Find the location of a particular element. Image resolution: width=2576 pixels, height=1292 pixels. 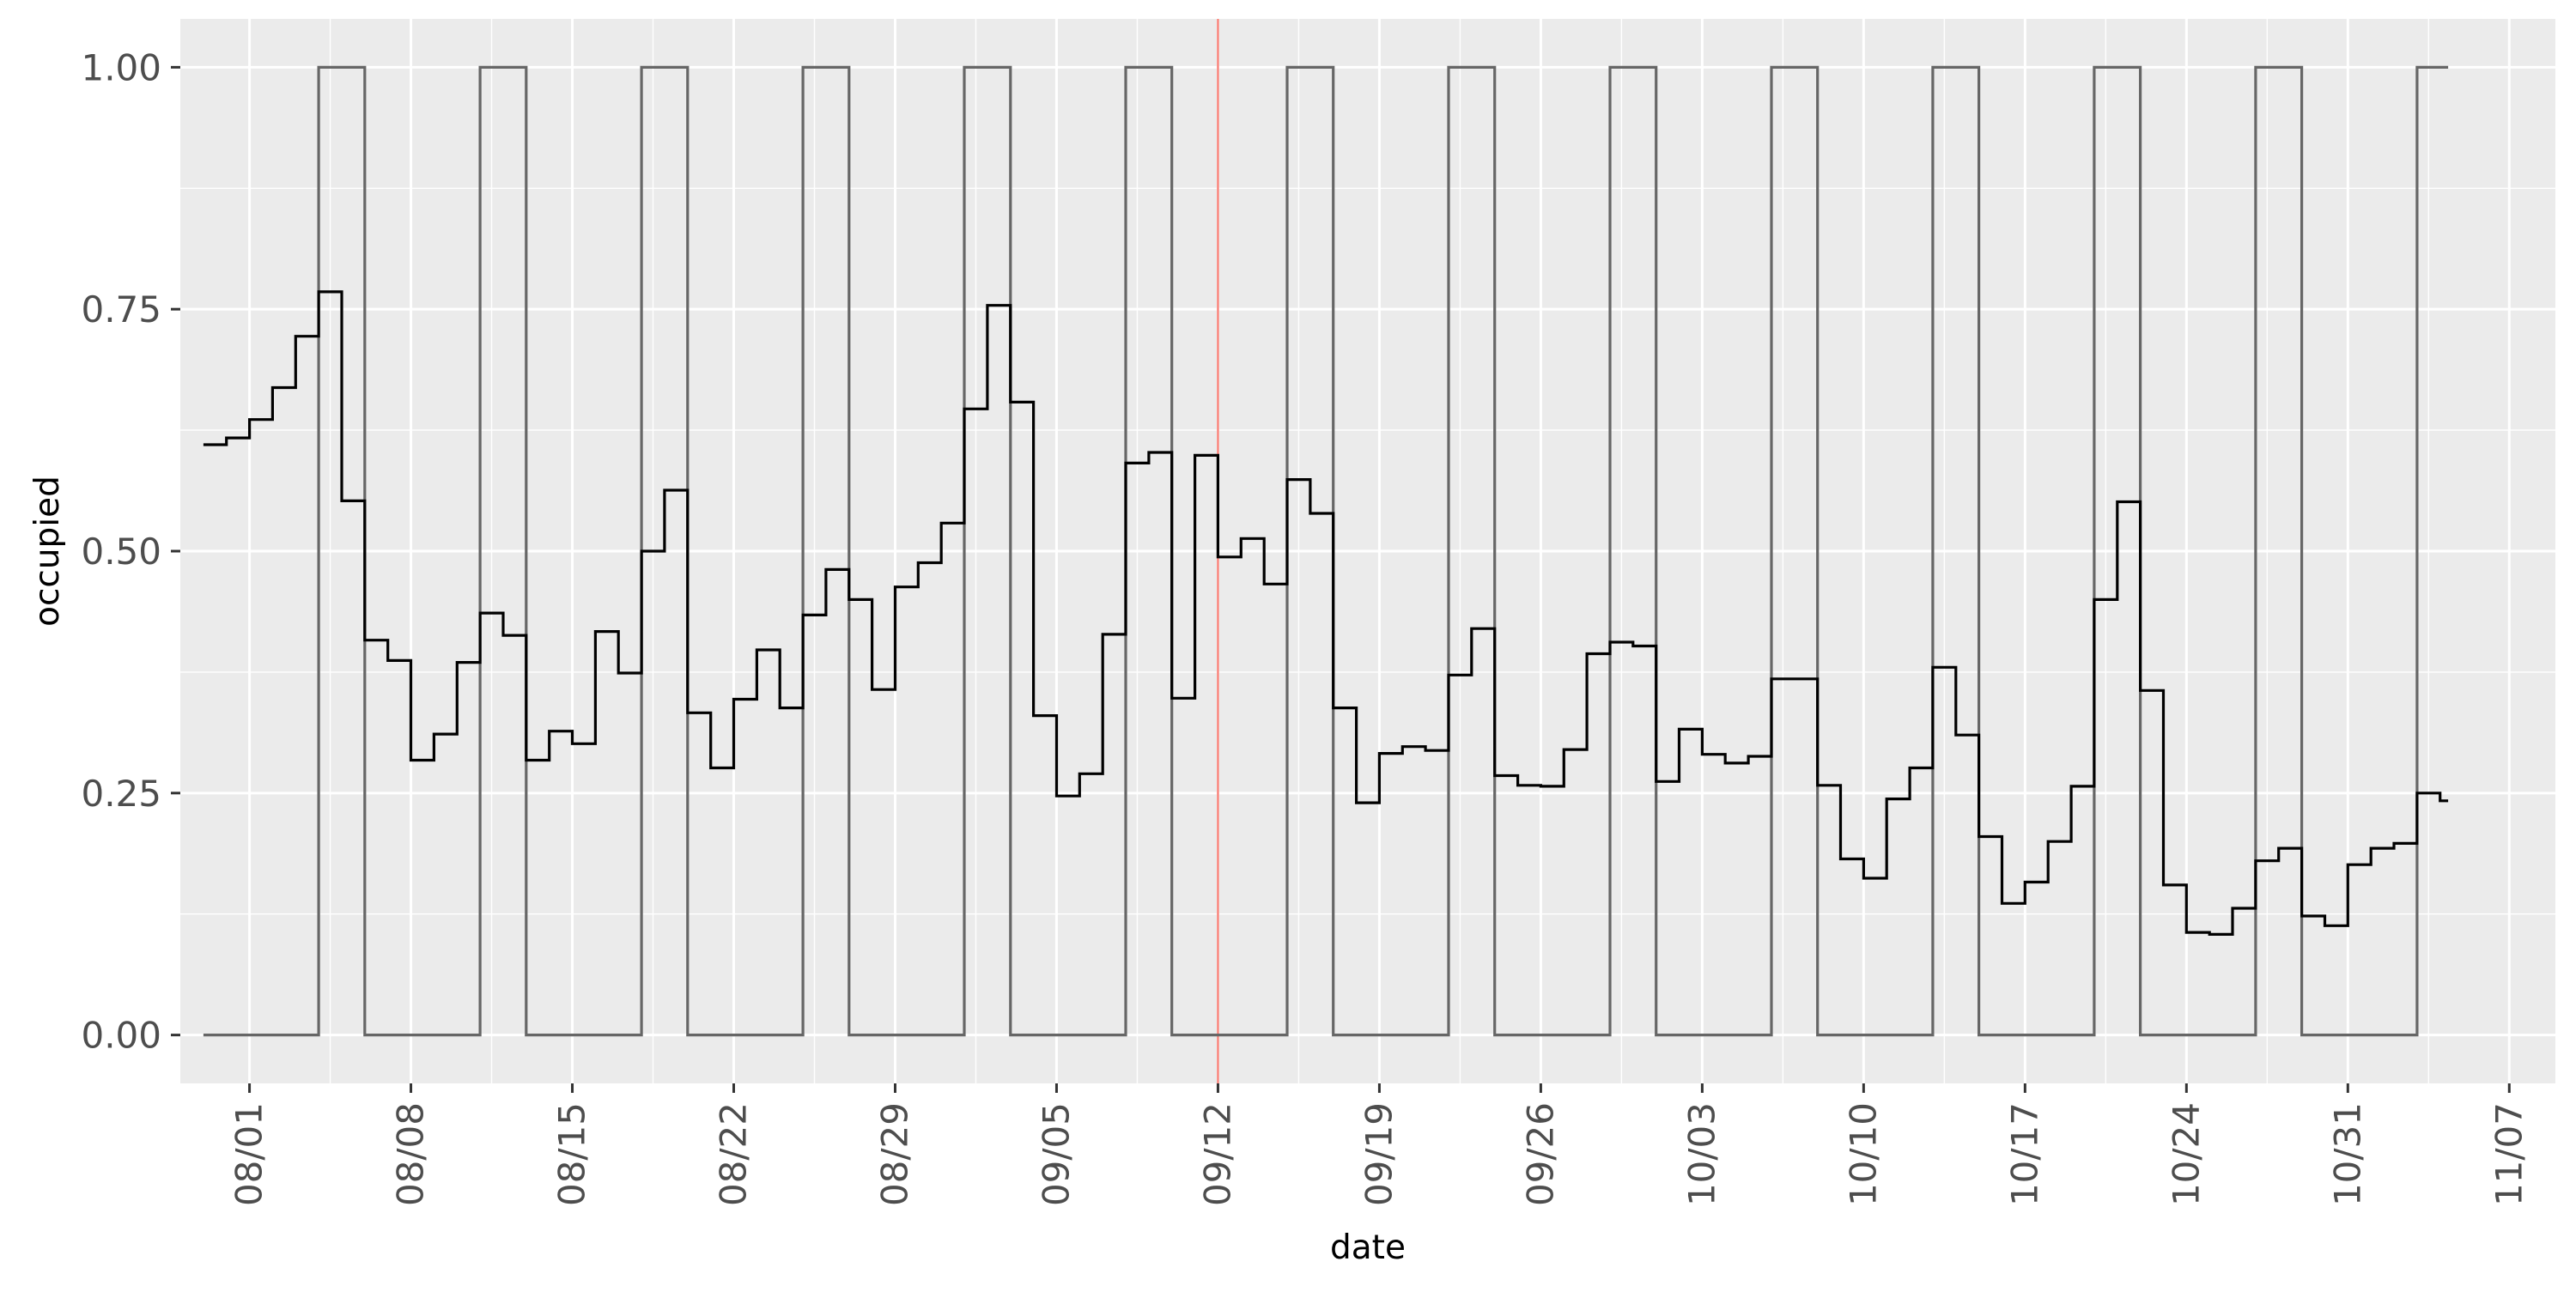

x-tick-label: 08/15 is located at coordinates (572, 1154).